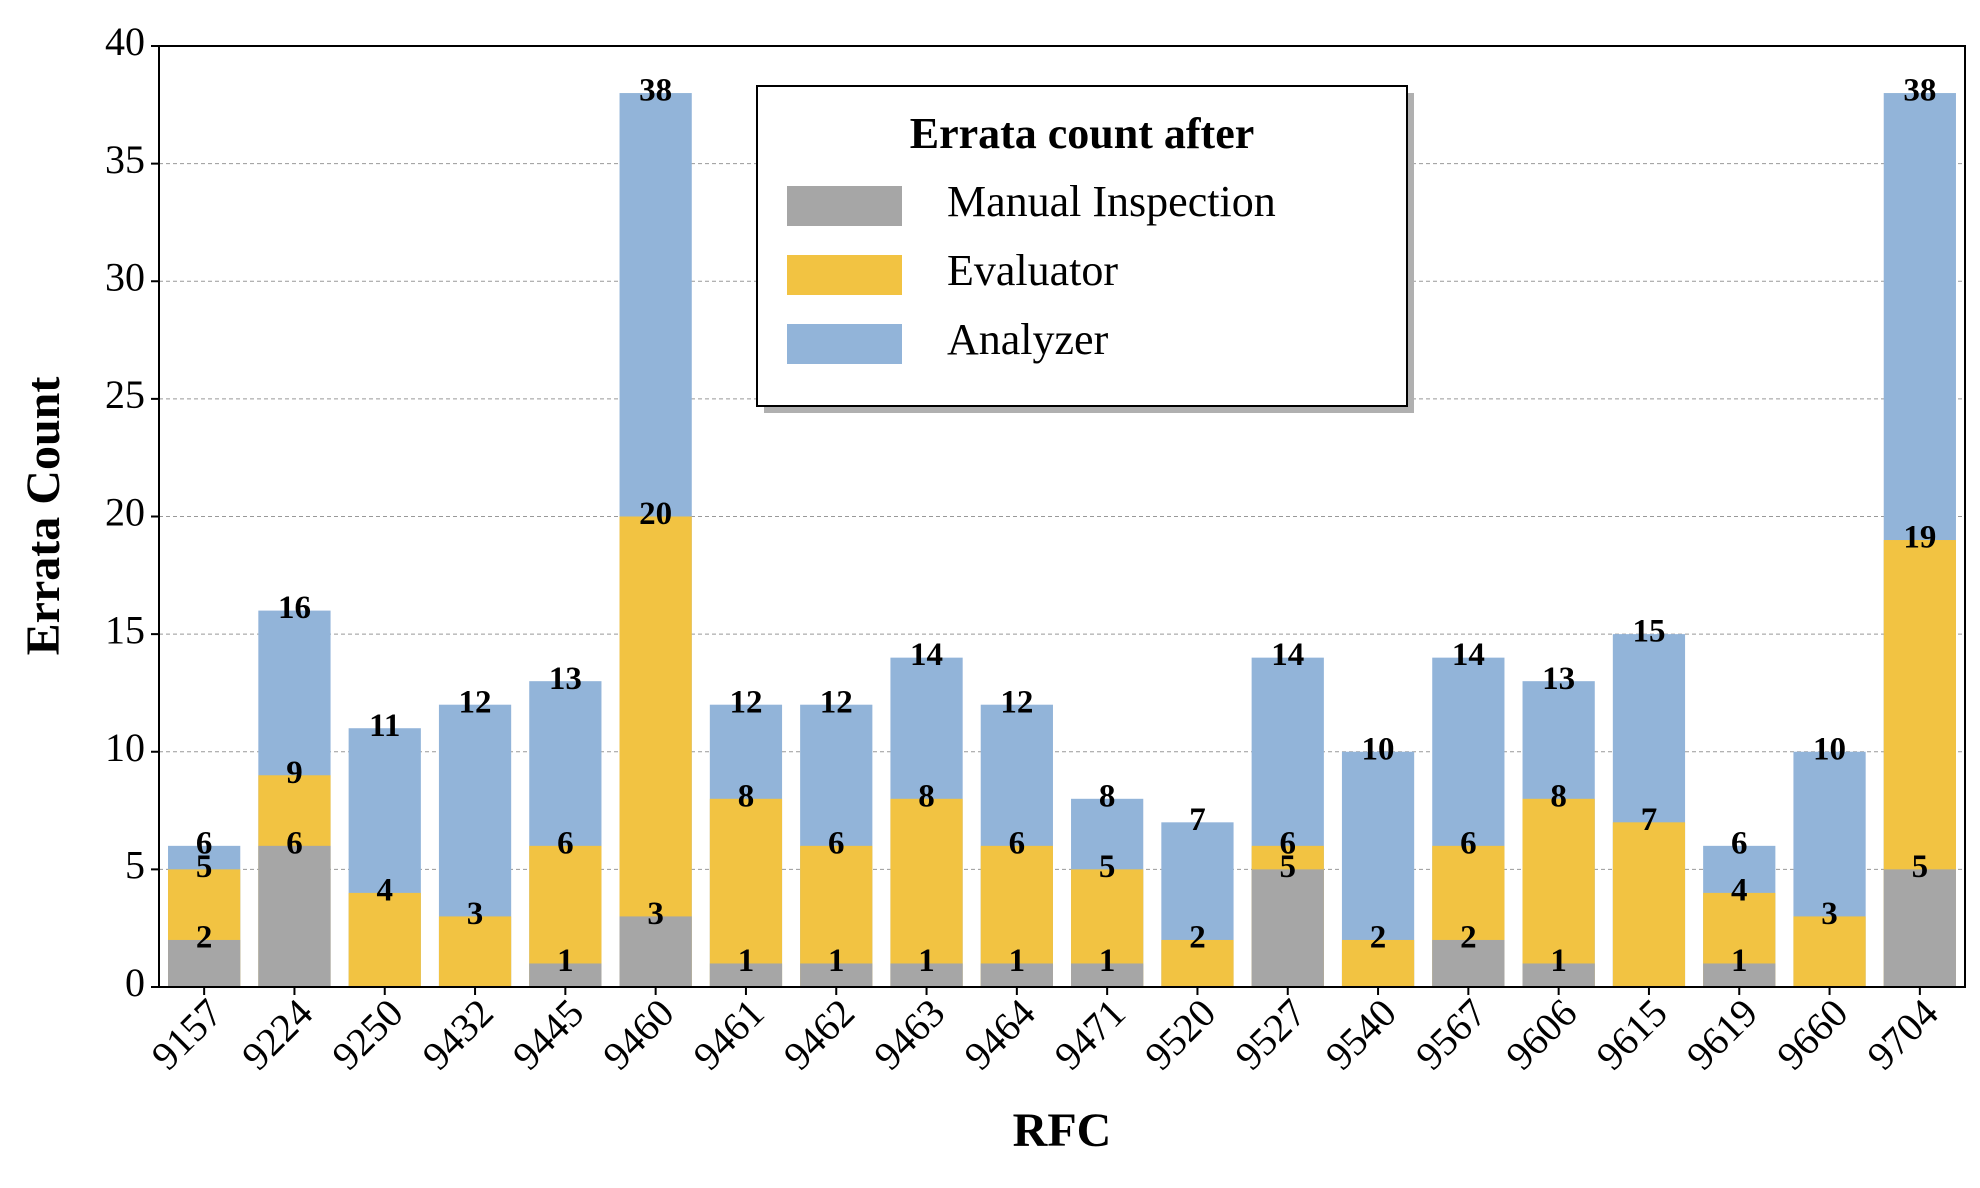 The image size is (1980, 1188). I want to click on legend-label: Manual Inspection, so click(1111, 201).